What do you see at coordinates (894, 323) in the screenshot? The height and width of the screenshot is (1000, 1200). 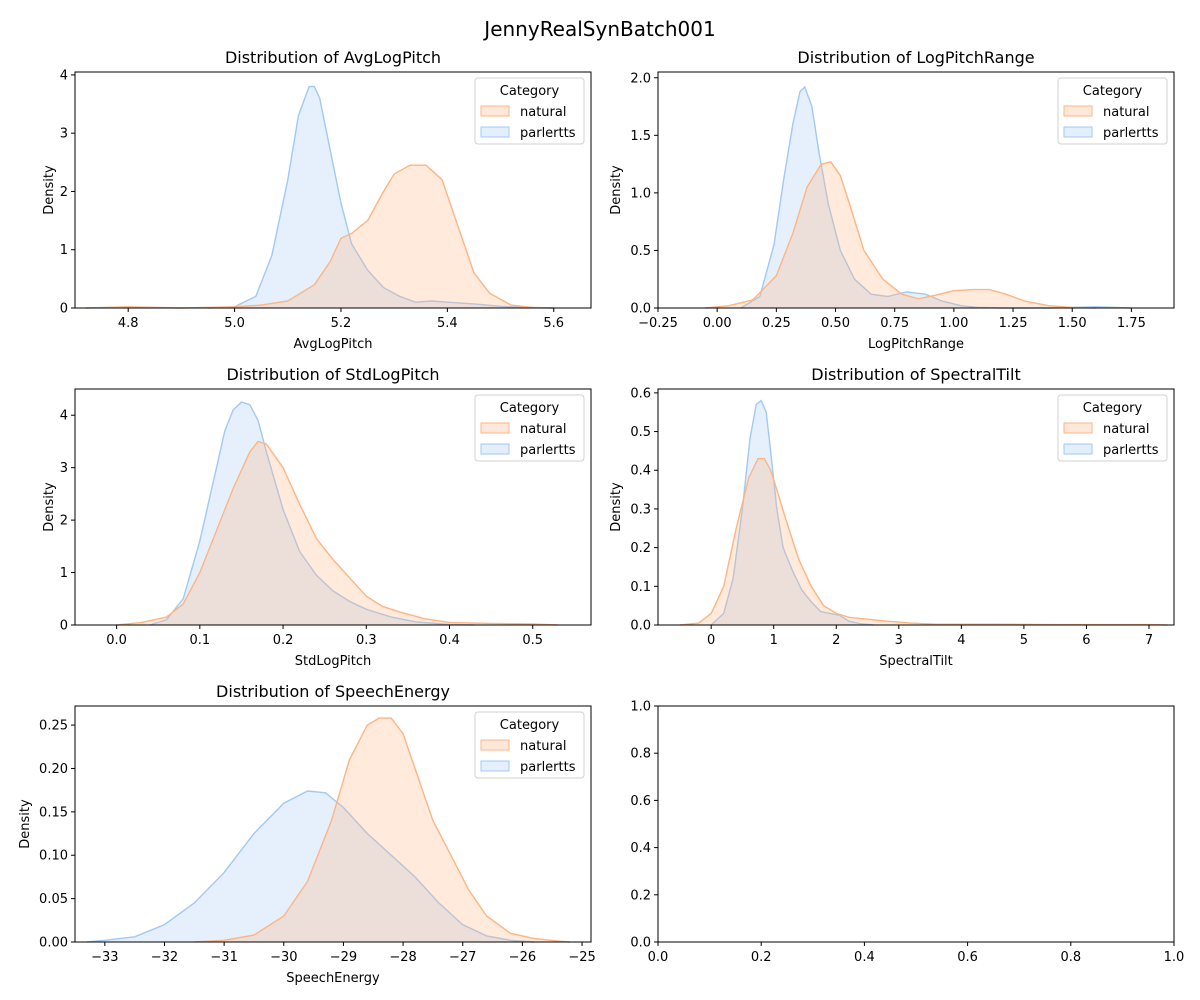 I see `x-tick-label: 0.75` at bounding box center [894, 323].